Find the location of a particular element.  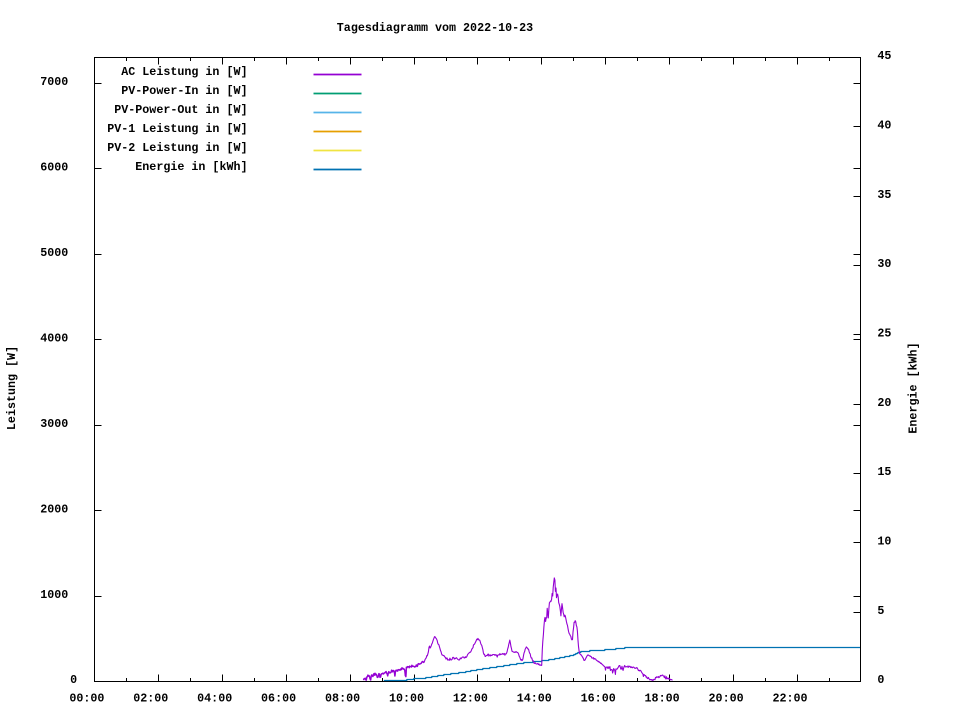

svg-text: PV-2 Leistung in [W] is located at coordinates (177, 148).